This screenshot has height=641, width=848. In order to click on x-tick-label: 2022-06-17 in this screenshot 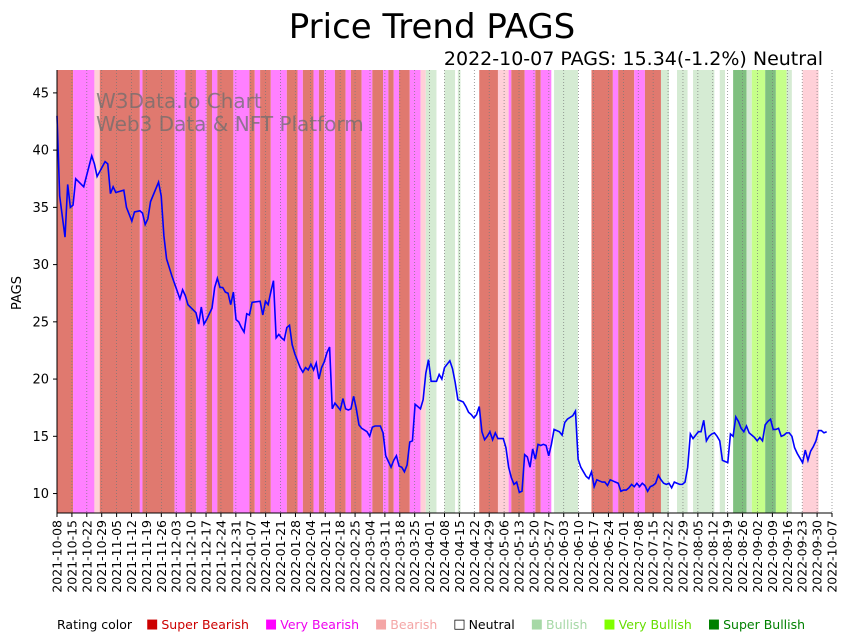, I will do `click(593, 556)`.